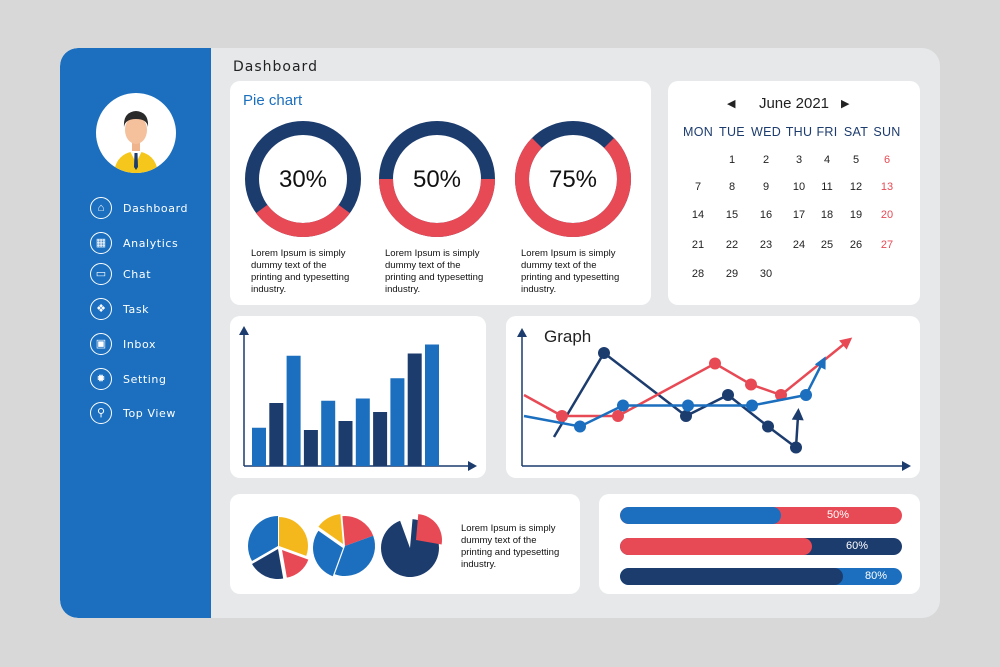  What do you see at coordinates (827, 245) in the screenshot?
I see `calendar-day: 25` at bounding box center [827, 245].